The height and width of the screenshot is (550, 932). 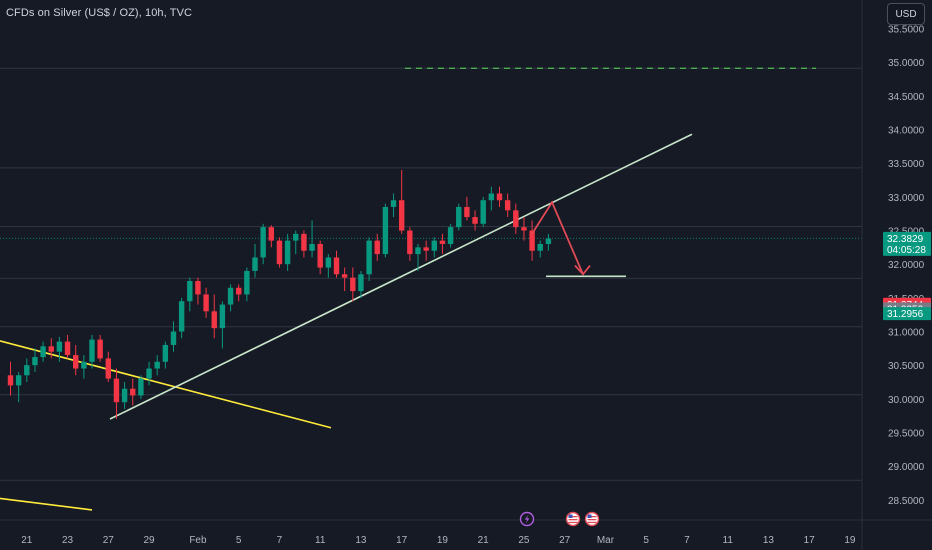 What do you see at coordinates (906, 97) in the screenshot?
I see `price-tick-label: 34.5000` at bounding box center [906, 97].